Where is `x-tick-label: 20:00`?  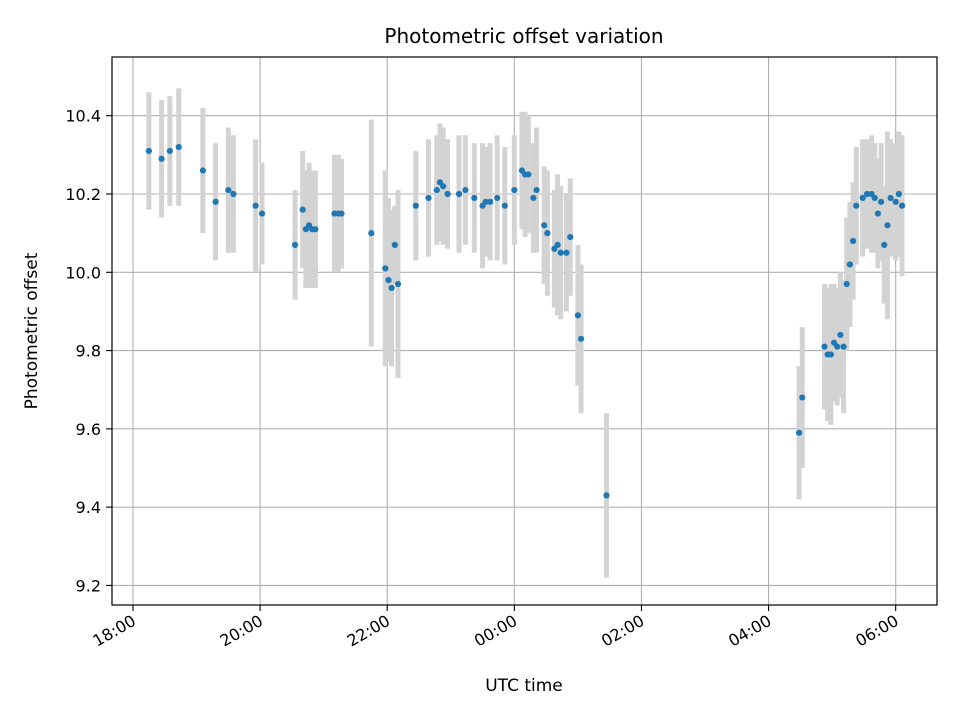
x-tick-label: 20:00 is located at coordinates (241, 631).